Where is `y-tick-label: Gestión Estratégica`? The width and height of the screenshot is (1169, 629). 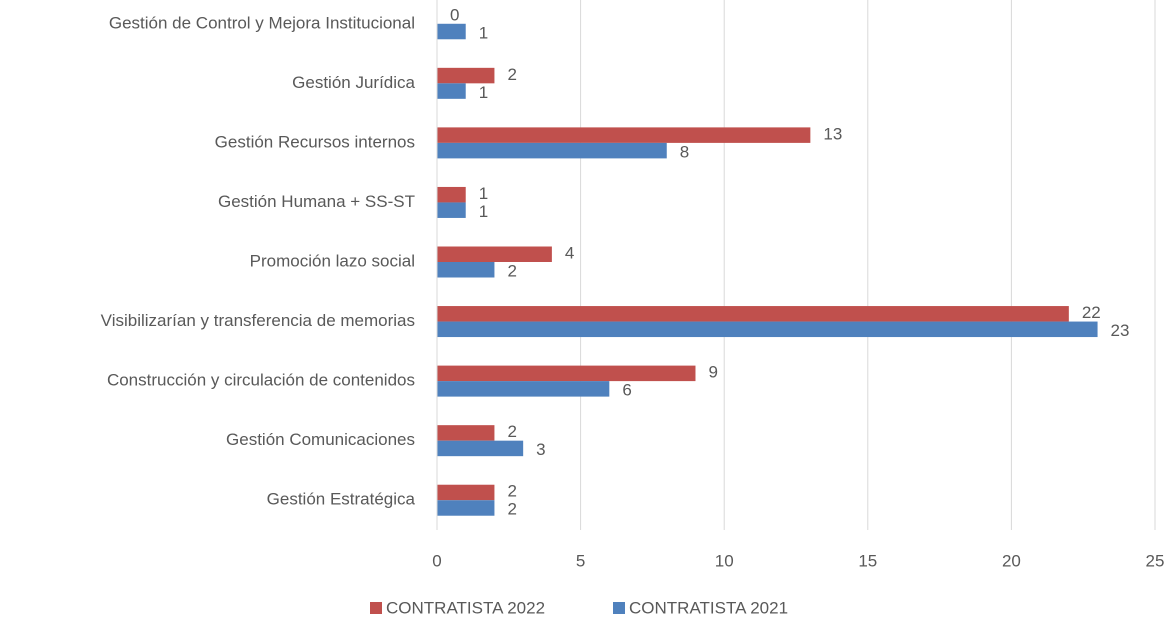
y-tick-label: Gestión Estratégica is located at coordinates (341, 499).